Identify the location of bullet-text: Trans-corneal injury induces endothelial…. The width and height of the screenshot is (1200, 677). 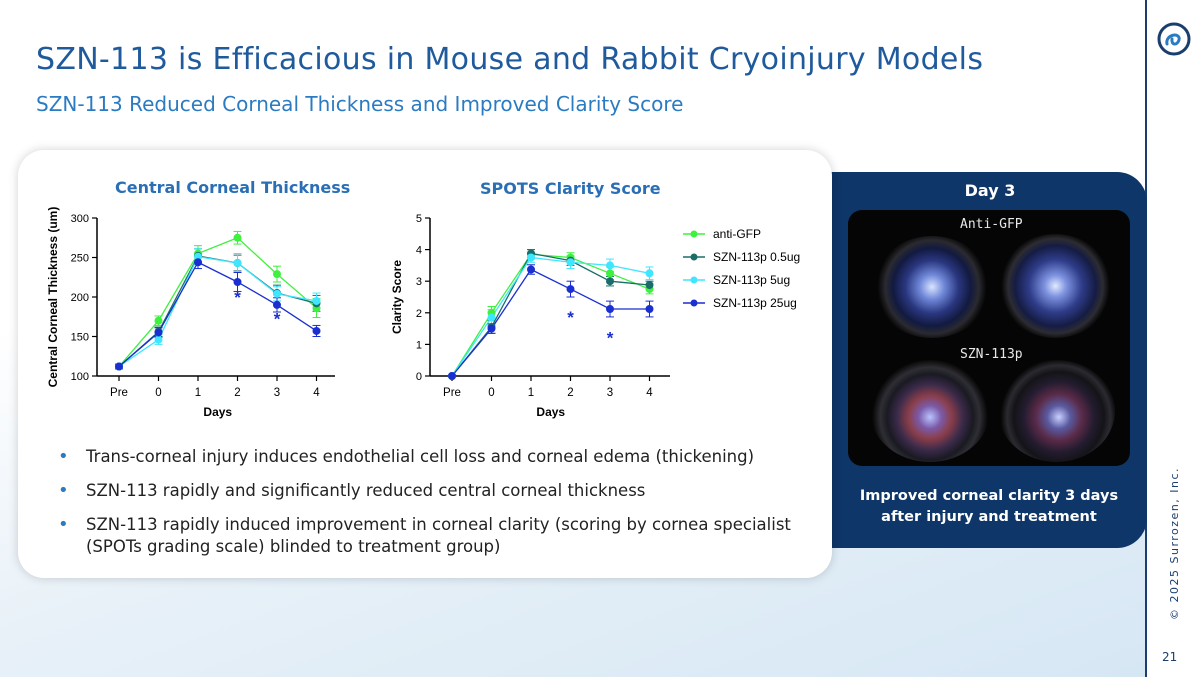
(420, 456).